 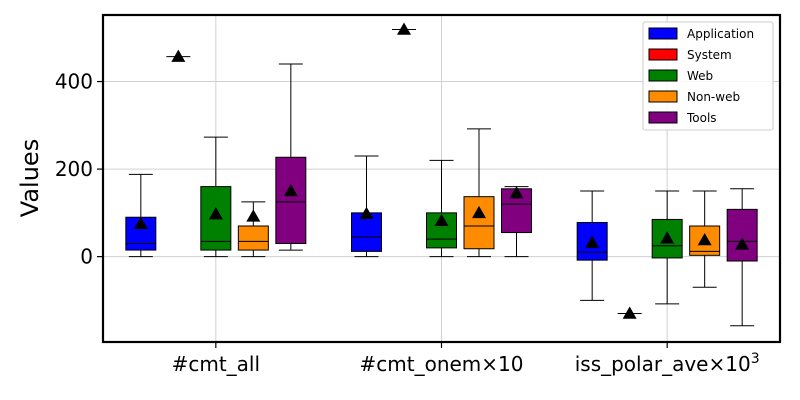 I want to click on legend-label: Application, so click(x=720, y=34).